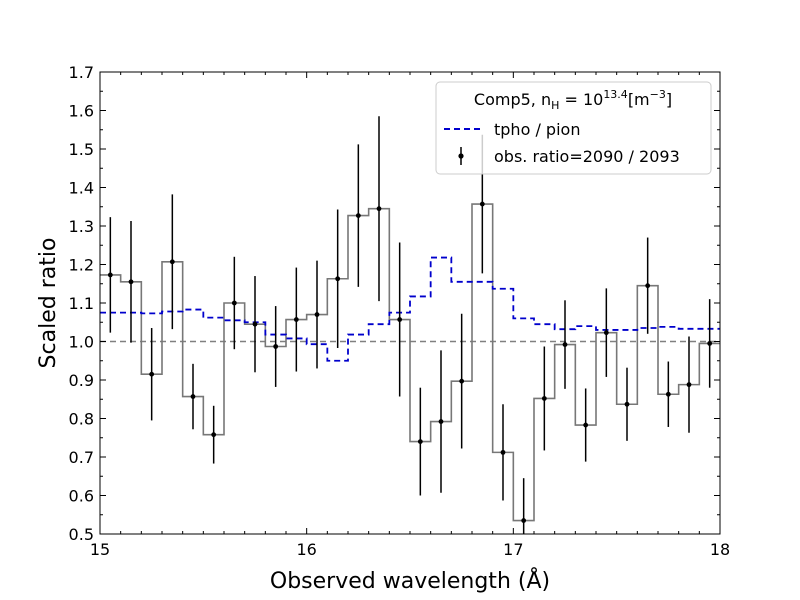 The height and width of the screenshot is (600, 800). What do you see at coordinates (537, 129) in the screenshot?
I see `legend-tpho-label: tpho / pion` at bounding box center [537, 129].